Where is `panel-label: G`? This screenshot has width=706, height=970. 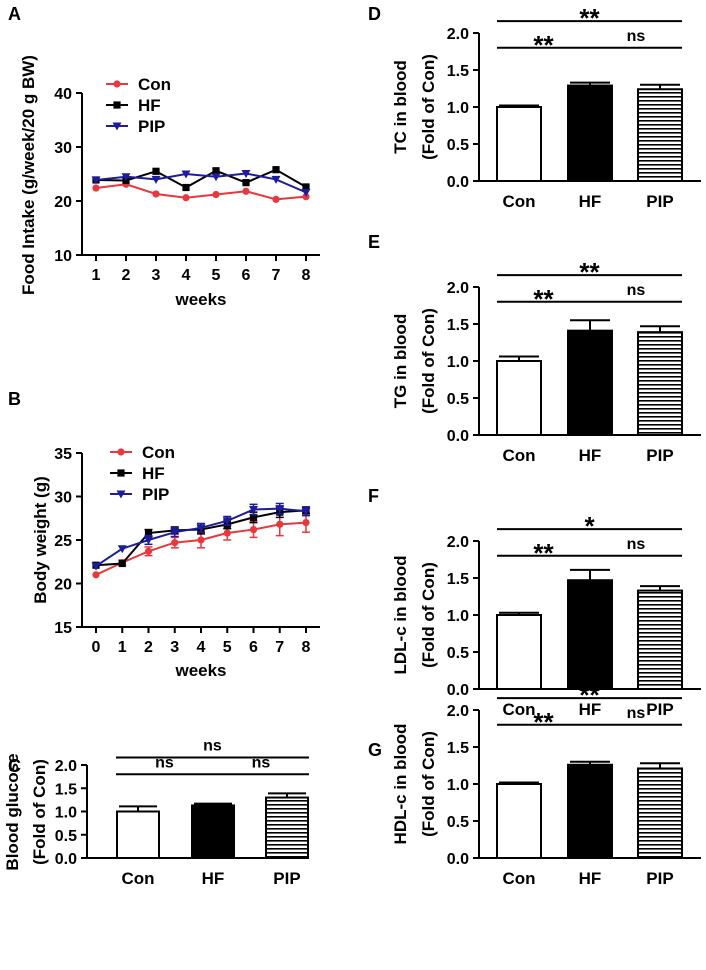
panel-label: G is located at coordinates (375, 750).